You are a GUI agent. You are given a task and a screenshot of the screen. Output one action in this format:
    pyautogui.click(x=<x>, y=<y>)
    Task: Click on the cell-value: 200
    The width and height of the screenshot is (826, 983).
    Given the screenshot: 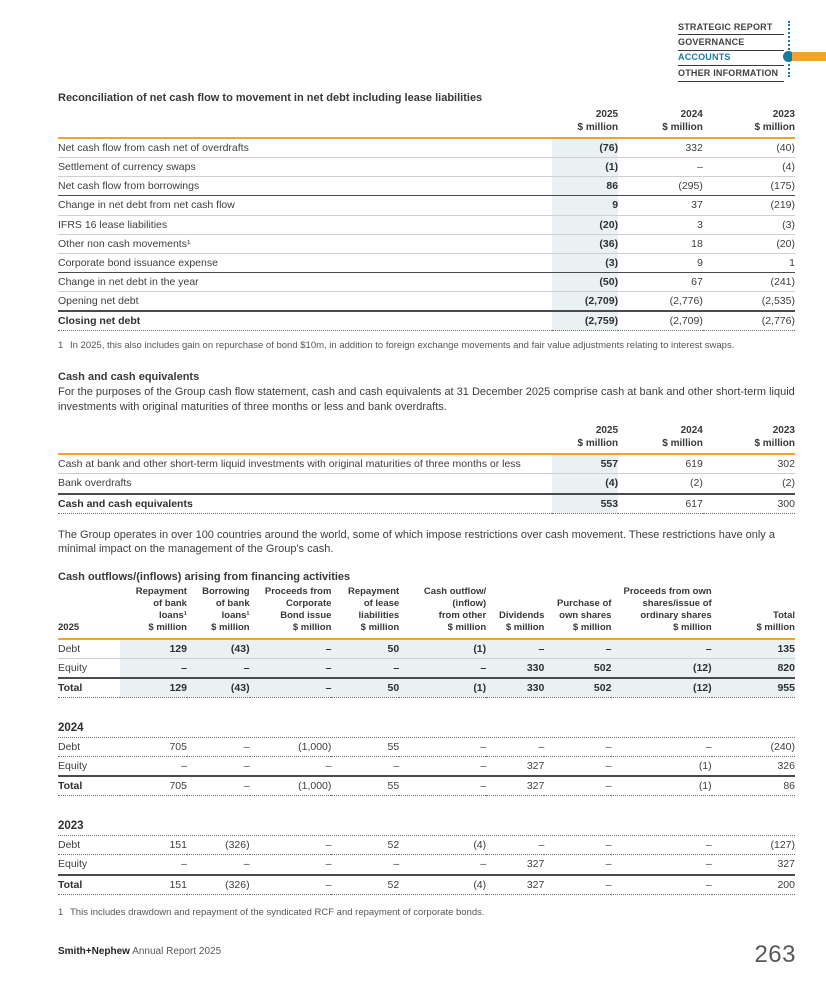 What is the action you would take?
    pyautogui.click(x=753, y=884)
    